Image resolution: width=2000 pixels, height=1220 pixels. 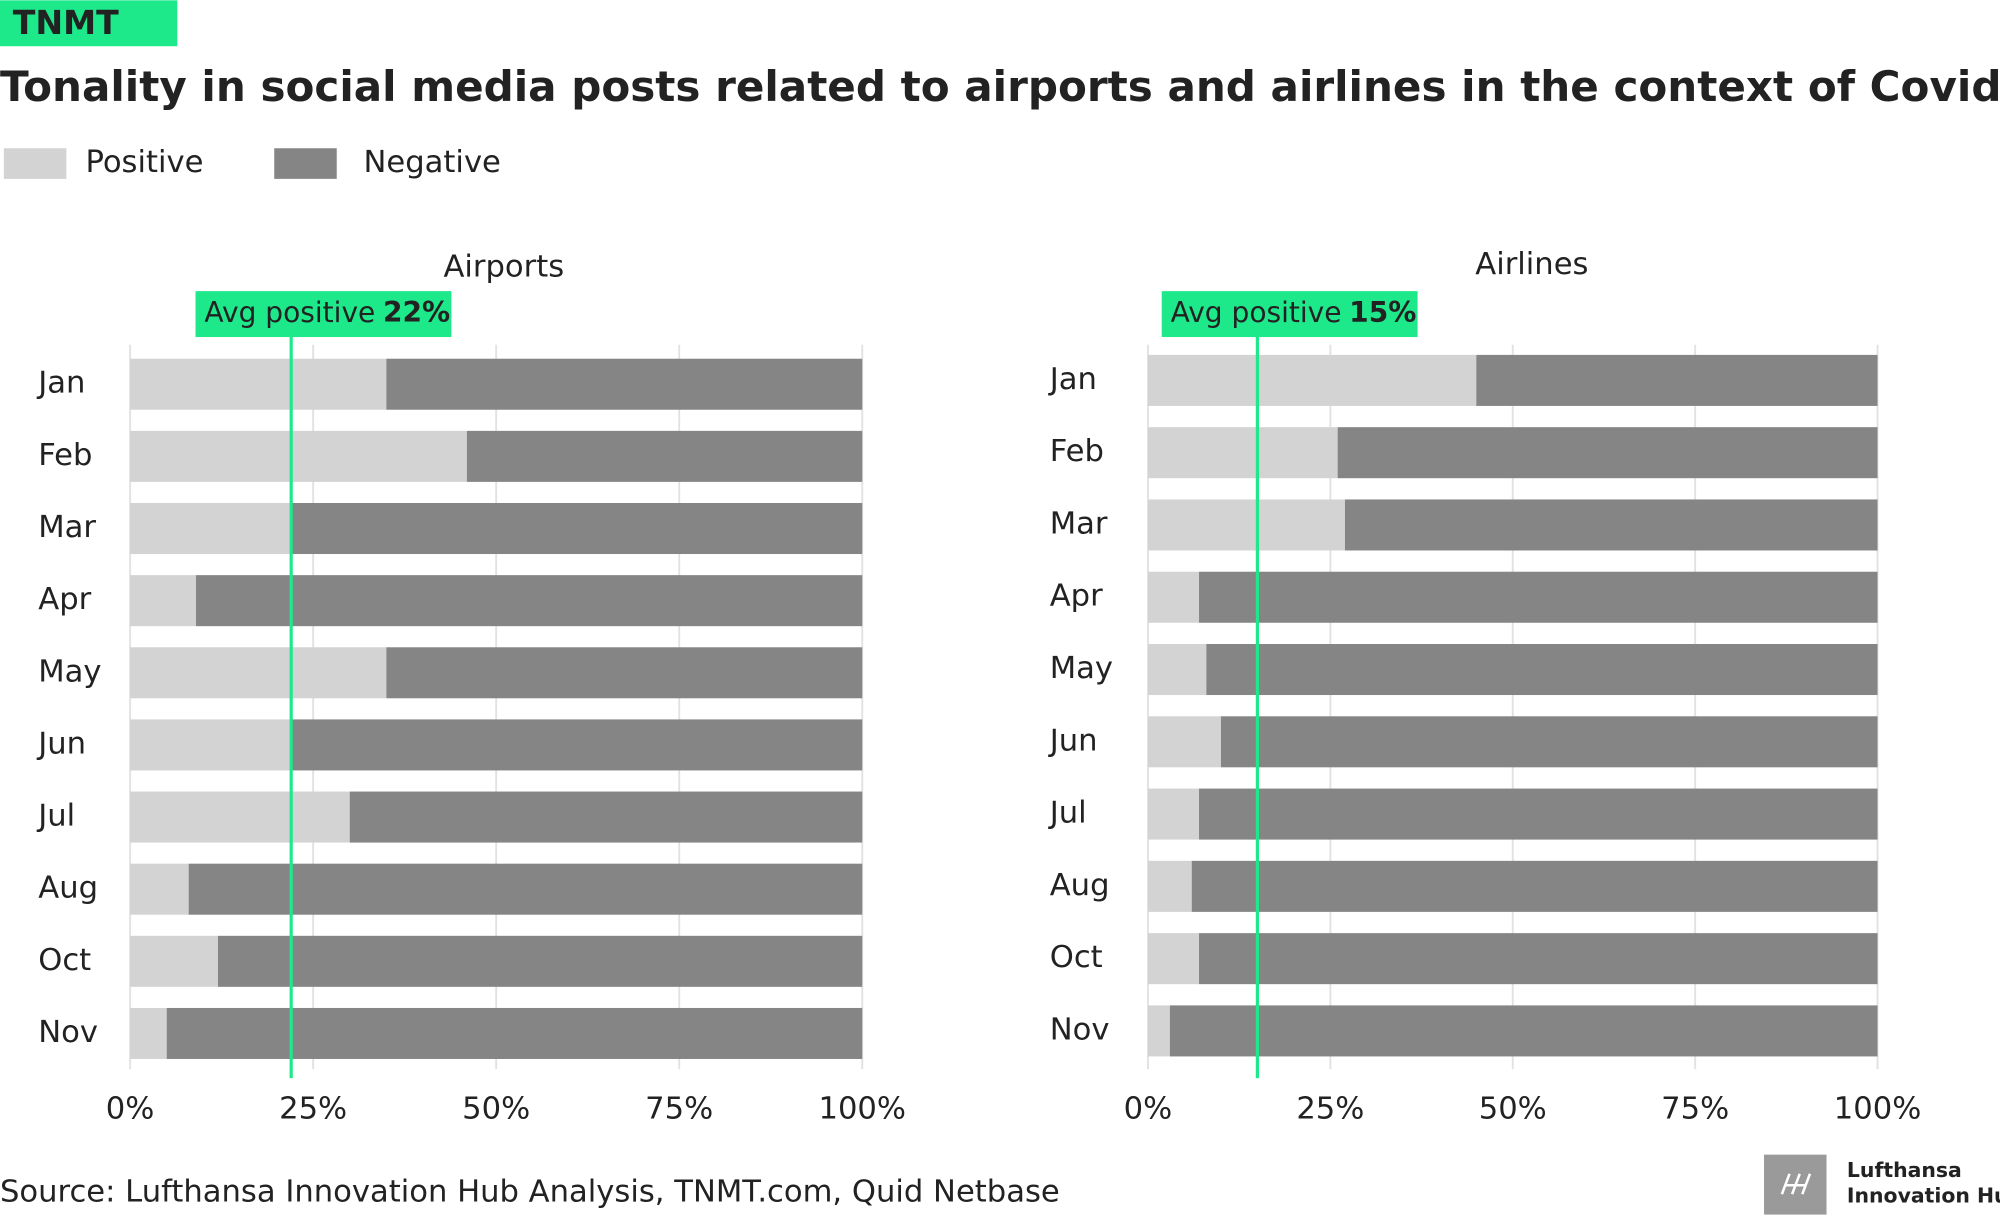 What do you see at coordinates (432, 162) in the screenshot?
I see `legend-label: Negative` at bounding box center [432, 162].